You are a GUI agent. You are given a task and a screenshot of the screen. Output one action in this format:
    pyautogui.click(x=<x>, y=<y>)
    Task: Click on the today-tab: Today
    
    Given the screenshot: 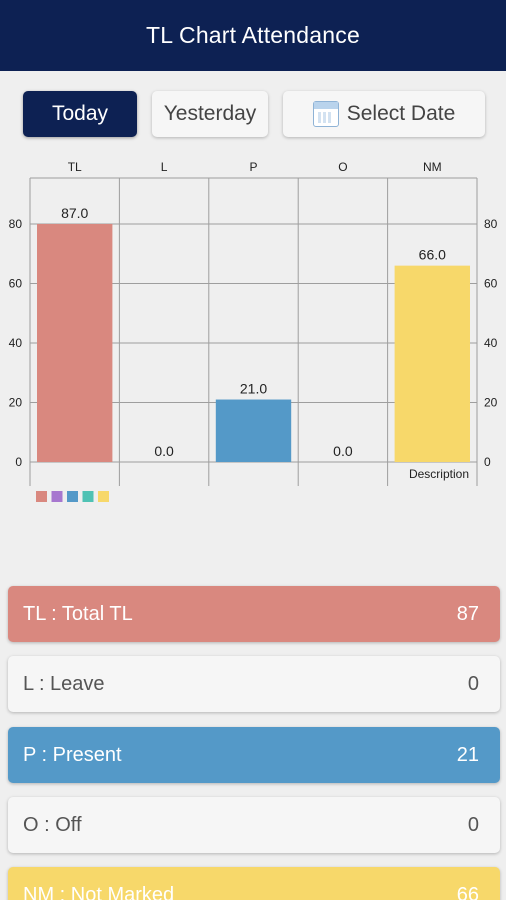 What is the action you would take?
    pyautogui.click(x=80, y=114)
    